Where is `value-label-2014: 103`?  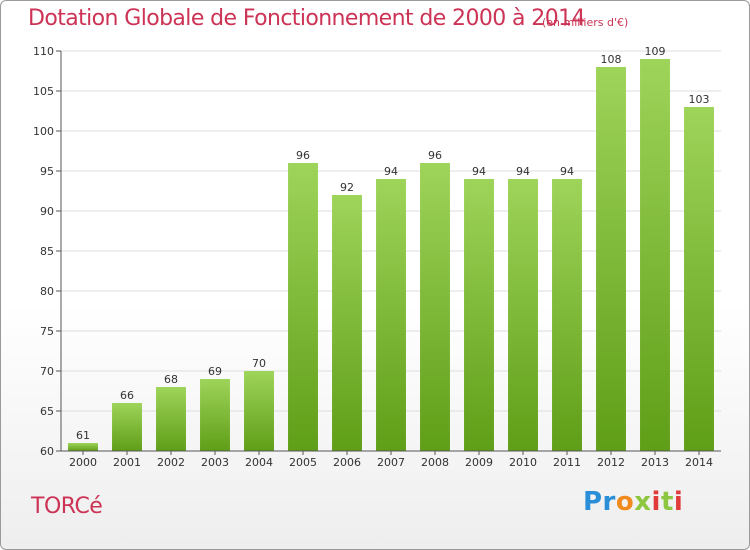
value-label-2014: 103 is located at coordinates (699, 99).